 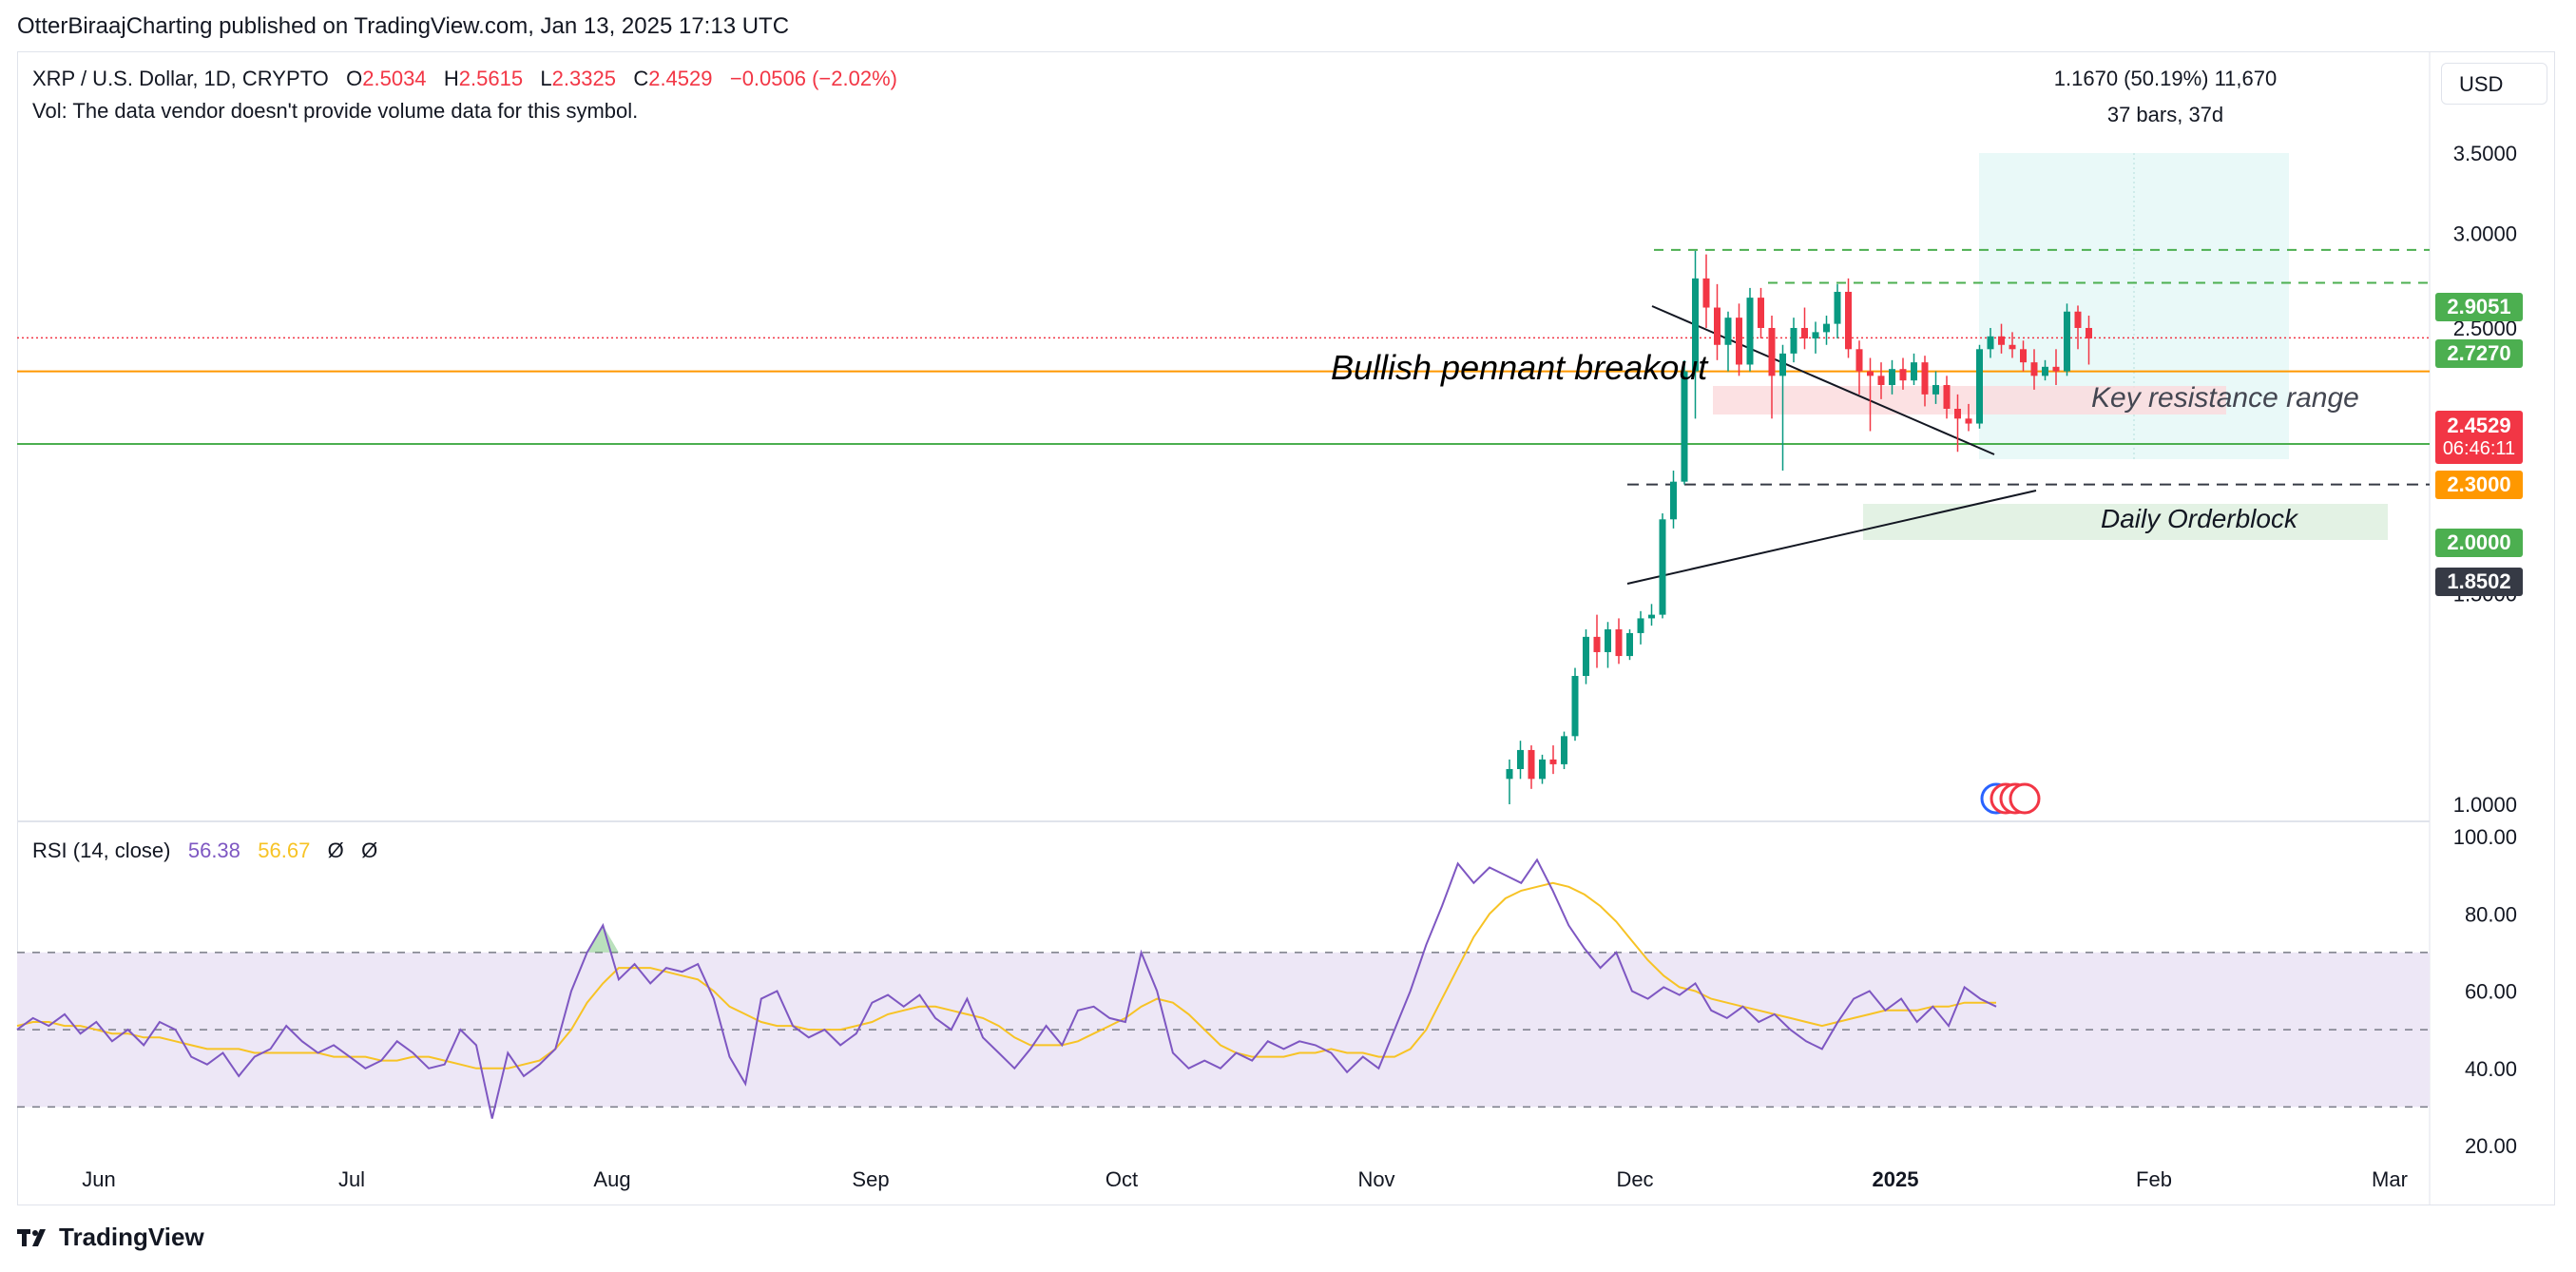 What do you see at coordinates (2166, 78) in the screenshot?
I see `measure-line-1: 1.1670 (50.19%) 11,670` at bounding box center [2166, 78].